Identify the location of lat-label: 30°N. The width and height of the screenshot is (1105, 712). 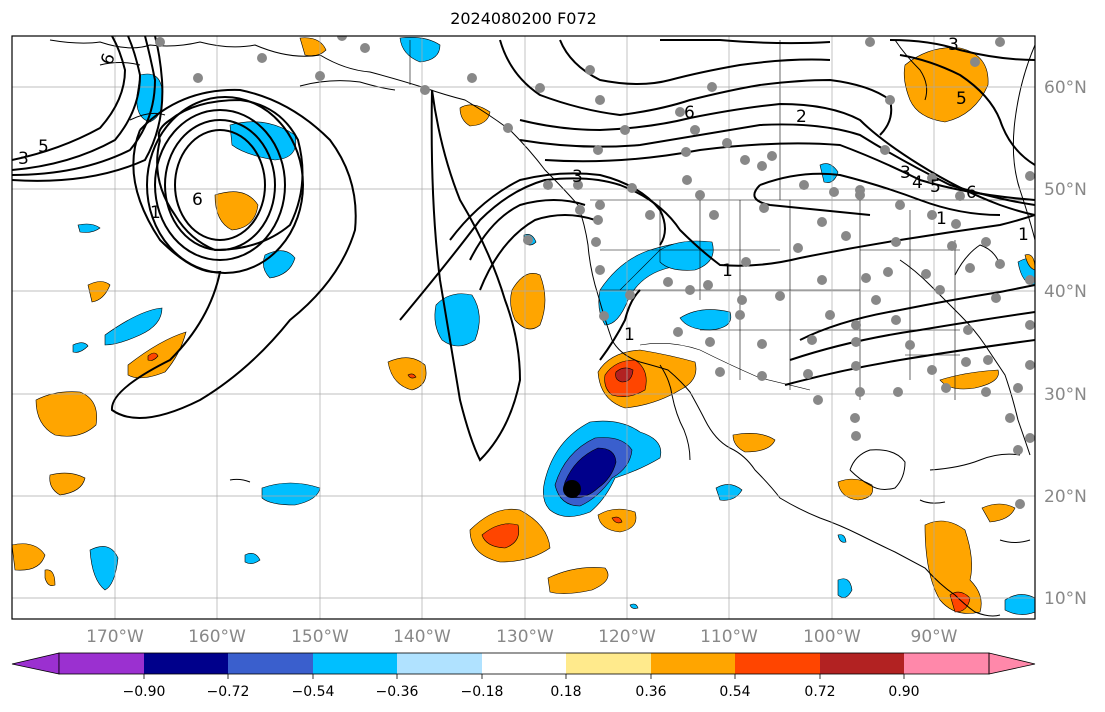
(1065, 395).